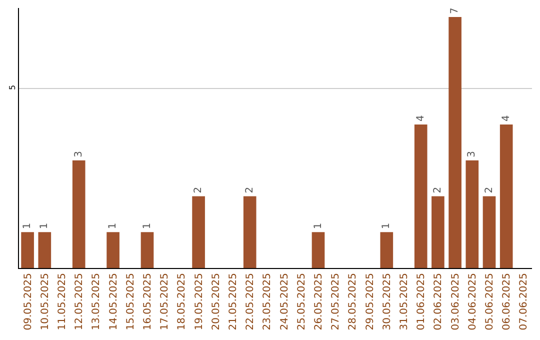 The width and height of the screenshot is (540, 340). I want to click on x-tick-label: 18.05.2025, so click(182, 301).